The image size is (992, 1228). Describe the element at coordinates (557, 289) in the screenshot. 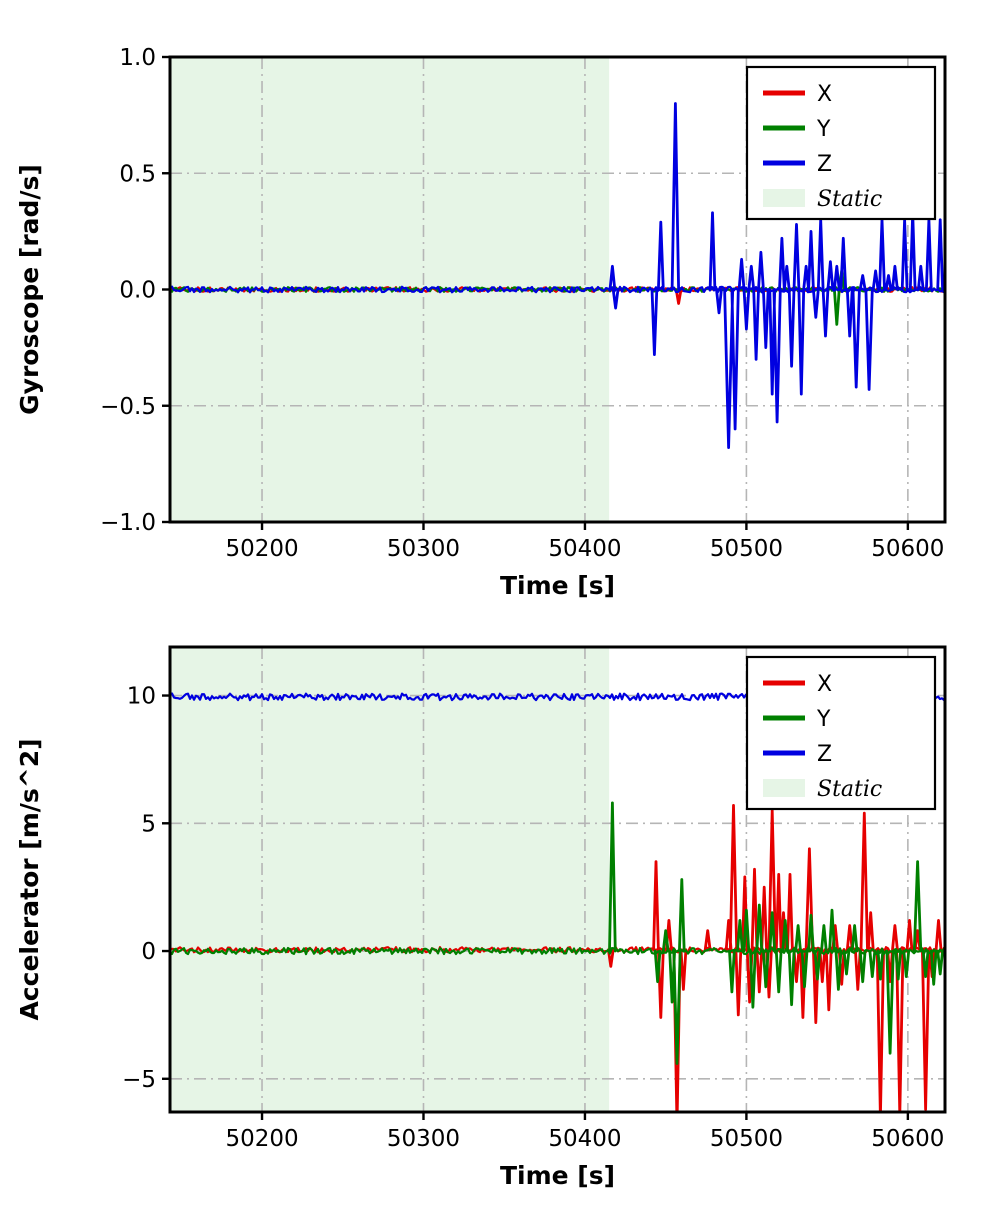

I see `series-Z-baseline` at that location.